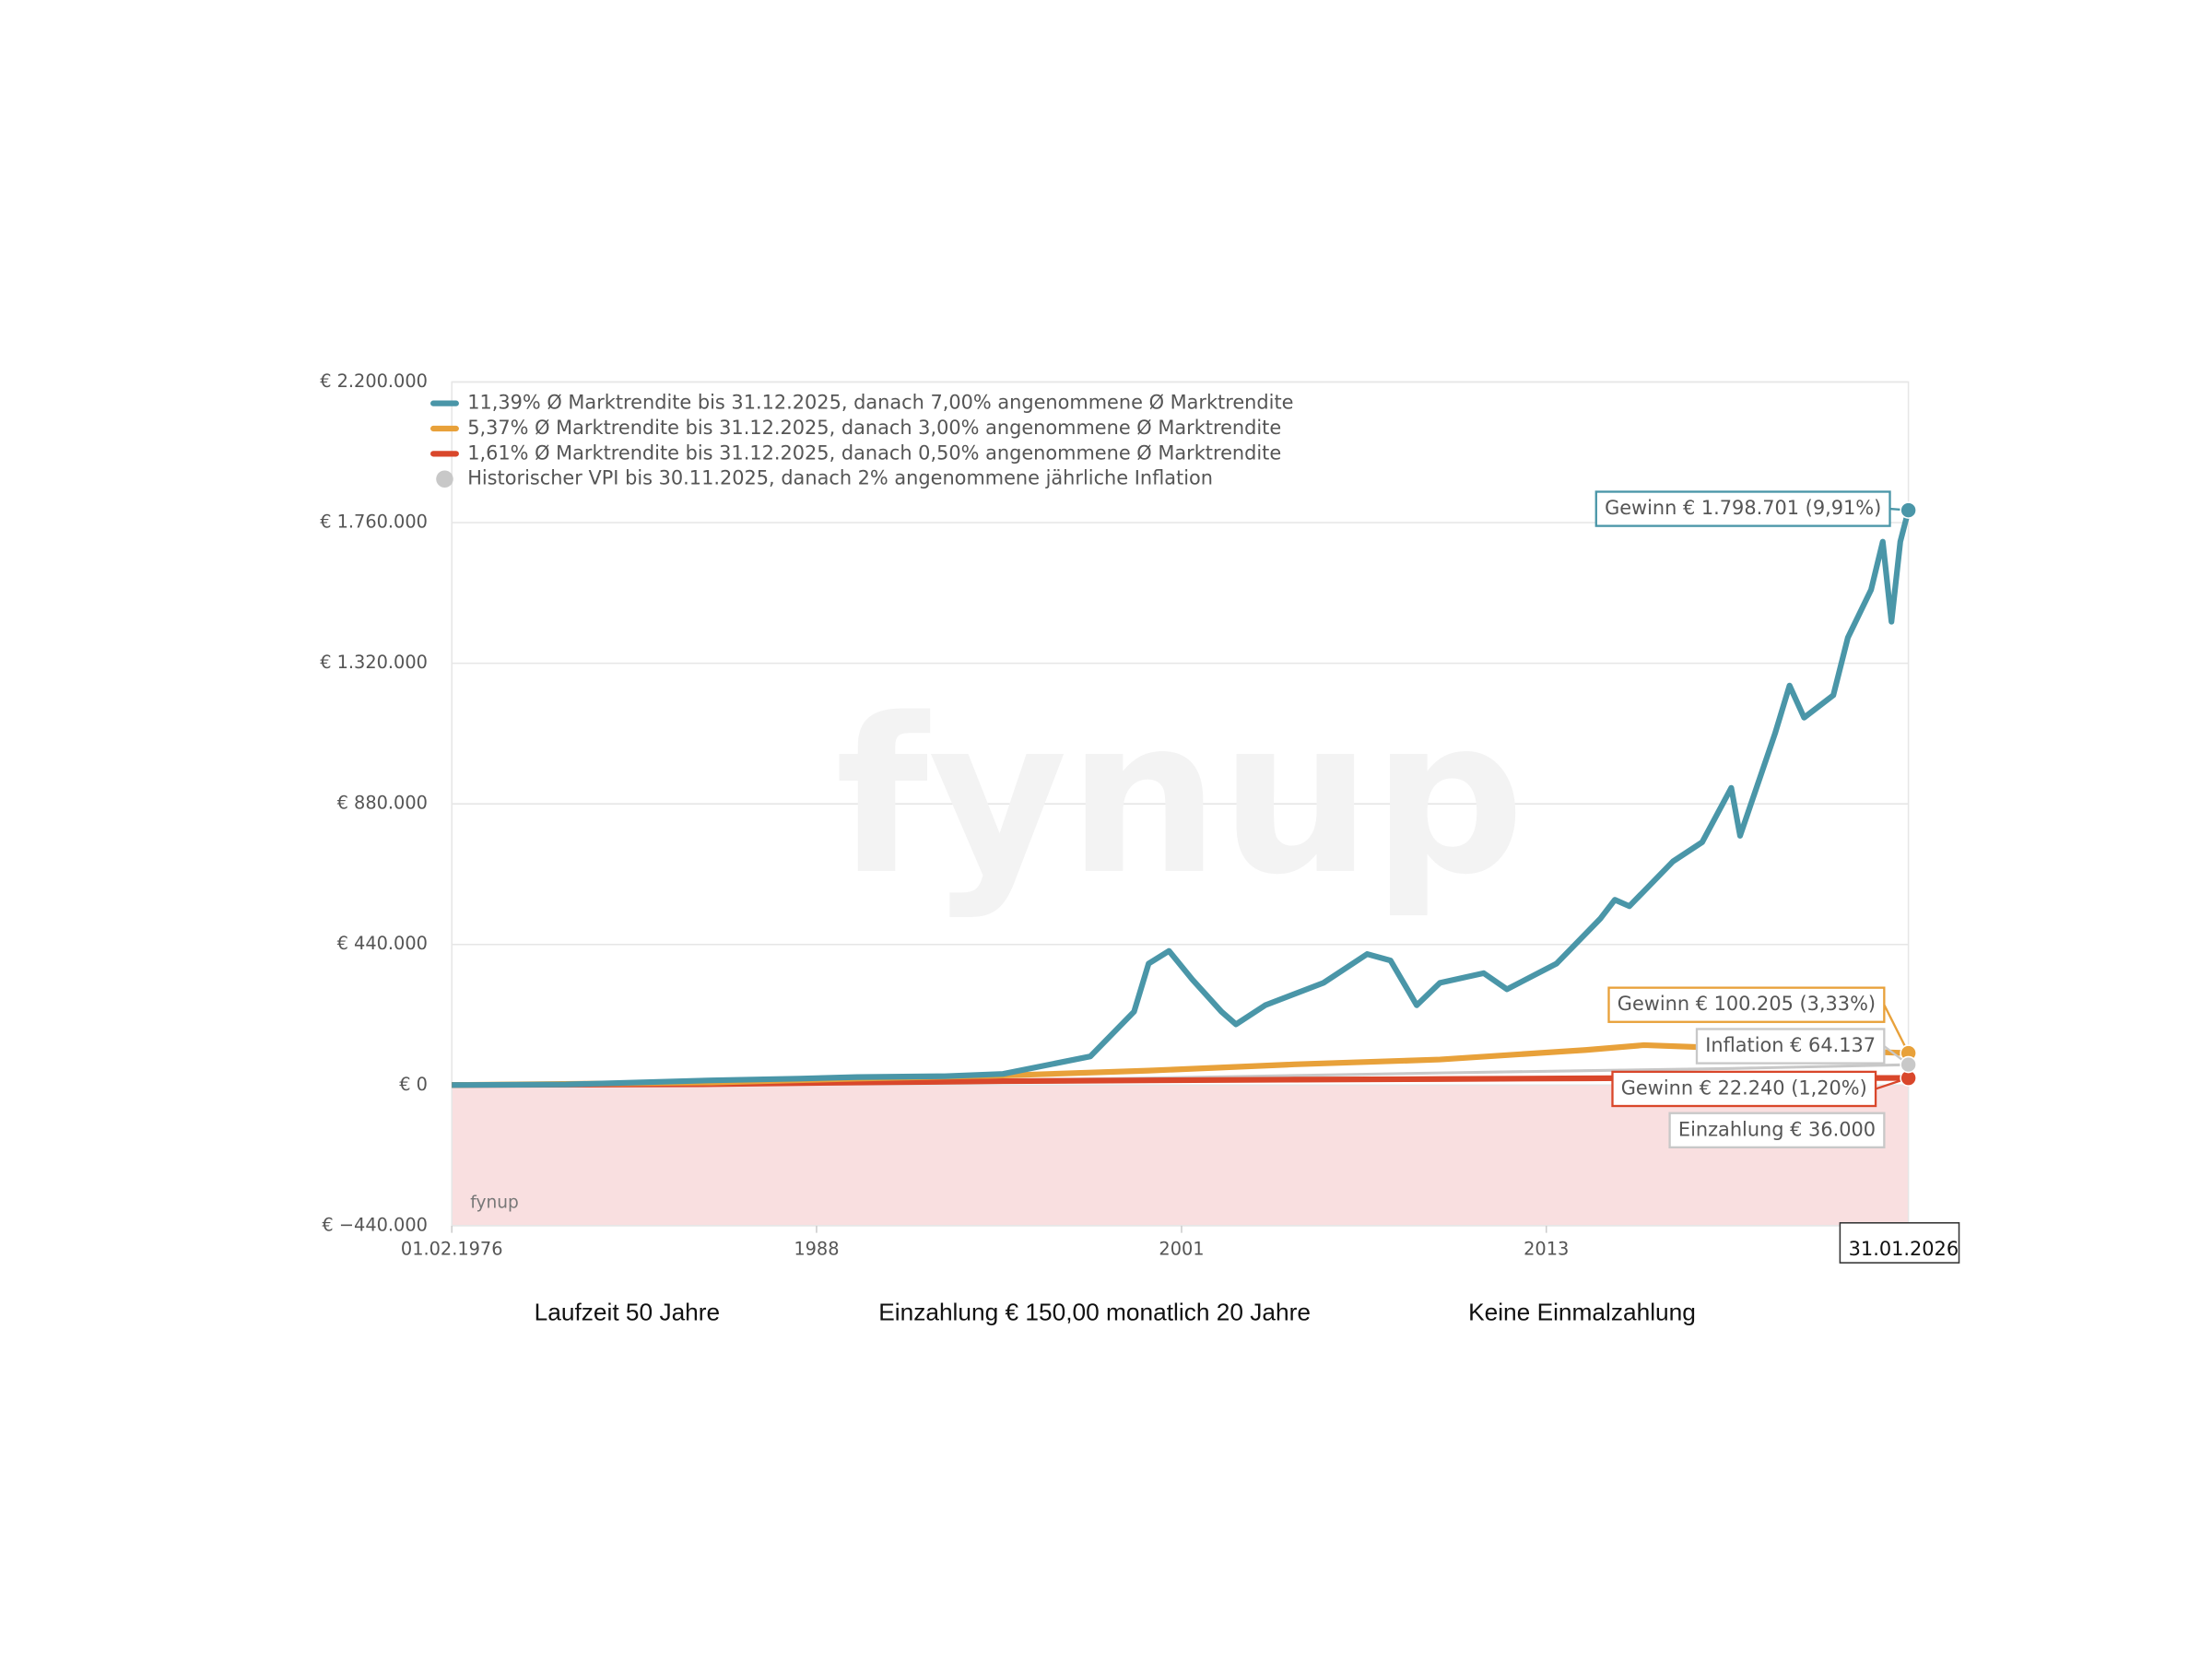 The image size is (2212, 1659). I want to click on tooltip-text: Inflation € 64.137, so click(1790, 1045).